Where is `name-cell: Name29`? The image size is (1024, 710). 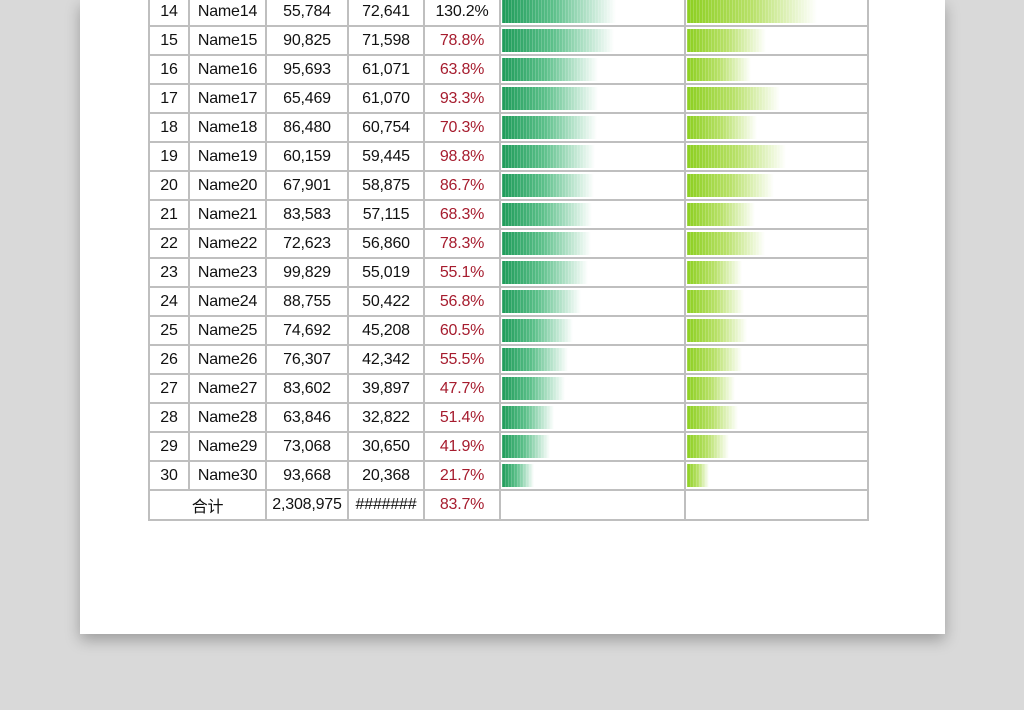
name-cell: Name29 is located at coordinates (227, 446).